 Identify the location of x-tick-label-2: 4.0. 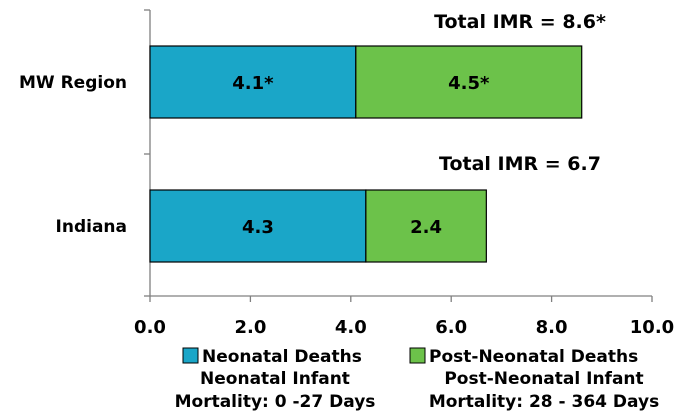
(351, 327).